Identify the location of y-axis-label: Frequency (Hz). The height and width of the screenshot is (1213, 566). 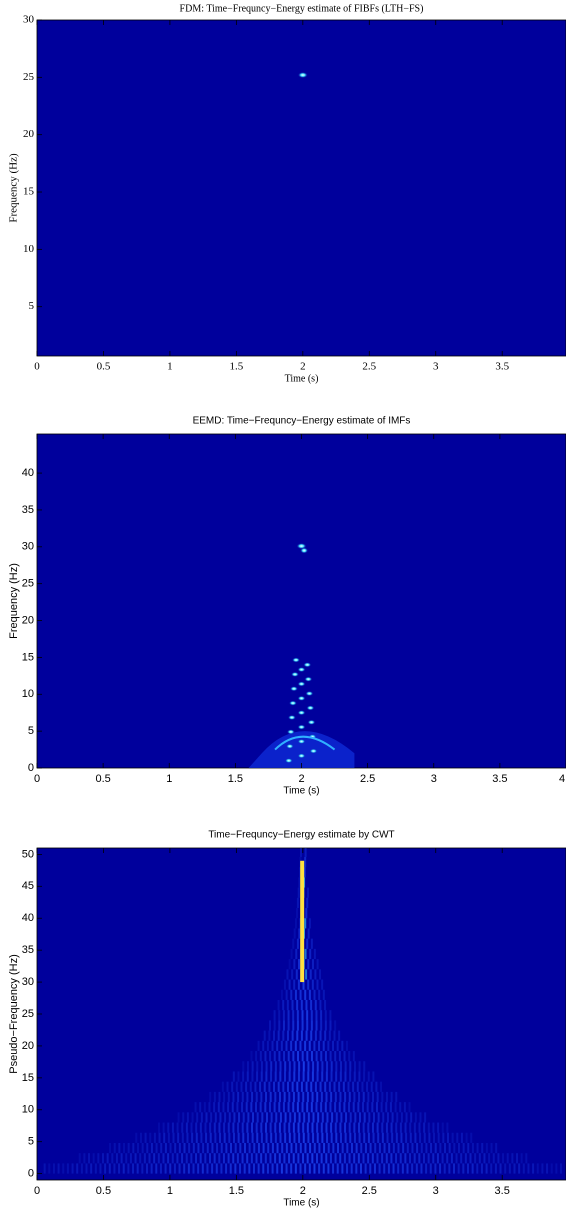
(14, 601).